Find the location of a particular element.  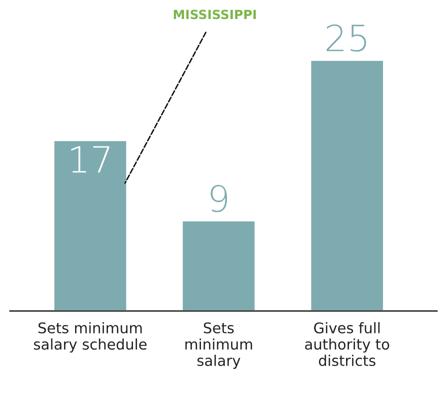

data-label: 9 is located at coordinates (219, 198).